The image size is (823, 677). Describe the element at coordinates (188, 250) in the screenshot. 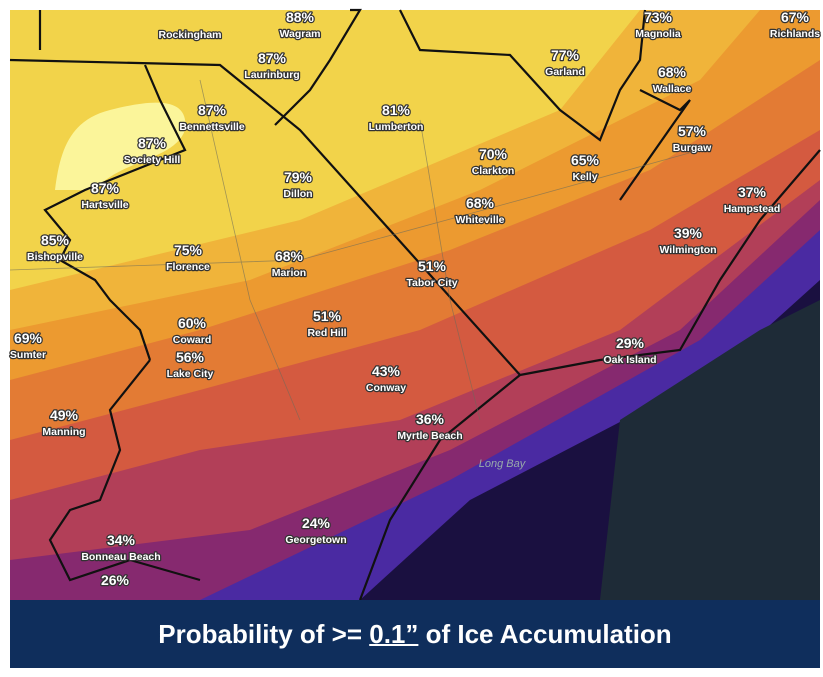

I see `percent-label: 75%` at that location.